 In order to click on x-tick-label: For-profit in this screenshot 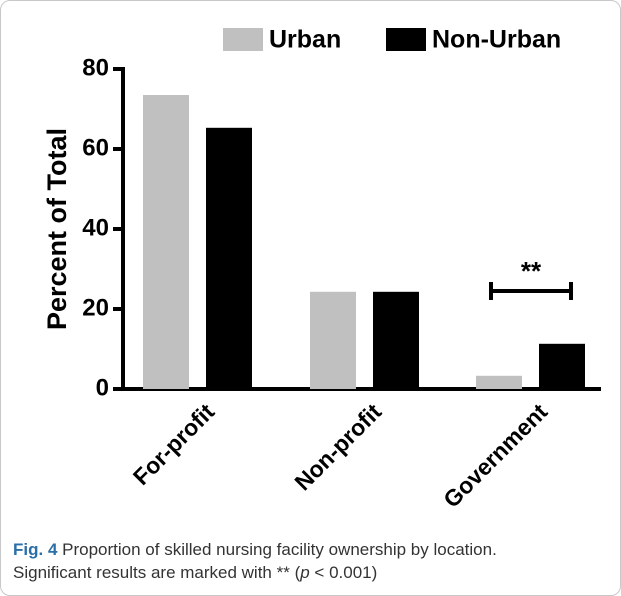, I will do `click(174, 444)`.